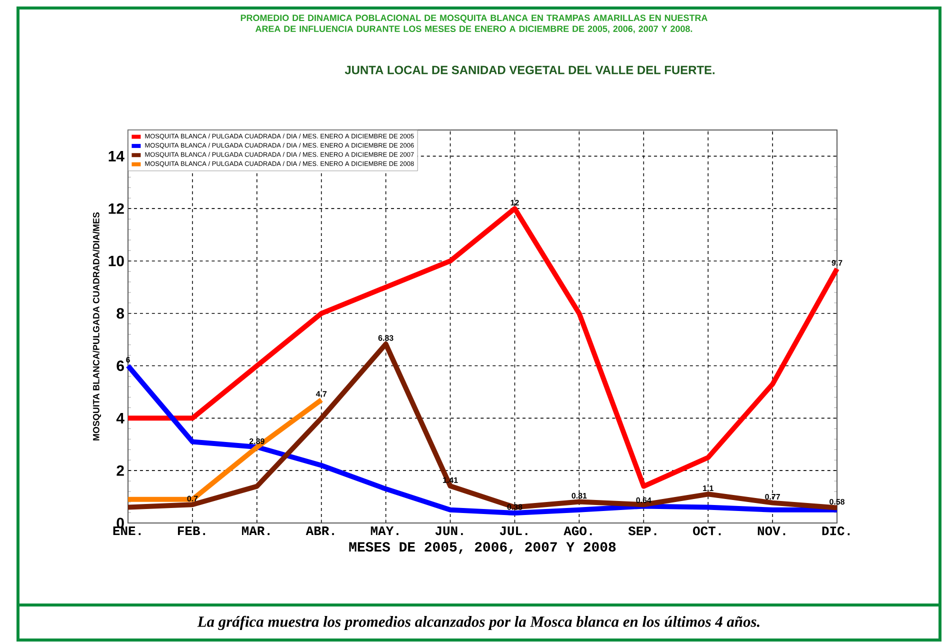 The width and height of the screenshot is (949, 642). Describe the element at coordinates (478, 623) in the screenshot. I see `text: La gráfica muestra los promedios alcanzados por la Mosca blanca en los últimos 4 años.` at that location.